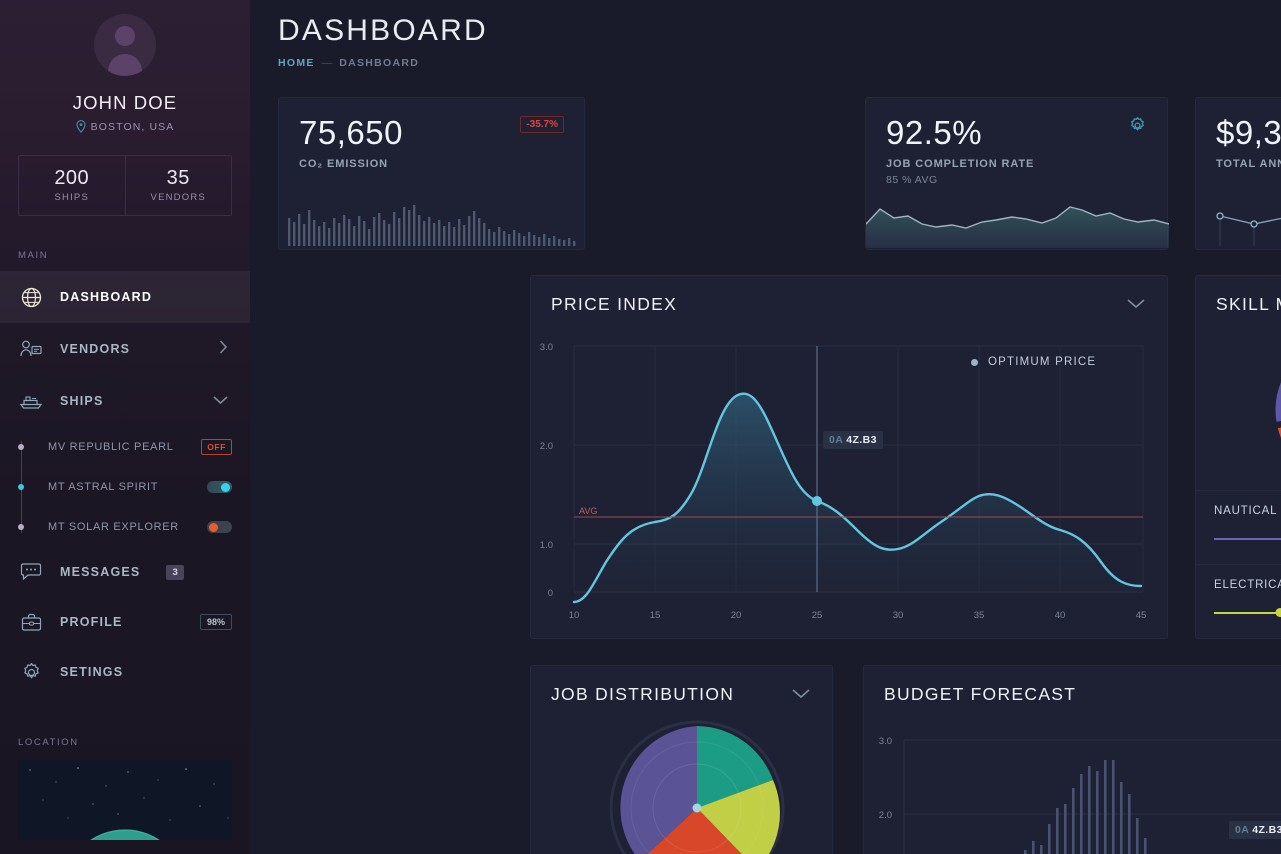 This screenshot has width=1281, height=854. I want to click on svg-text: 0, so click(550, 593).